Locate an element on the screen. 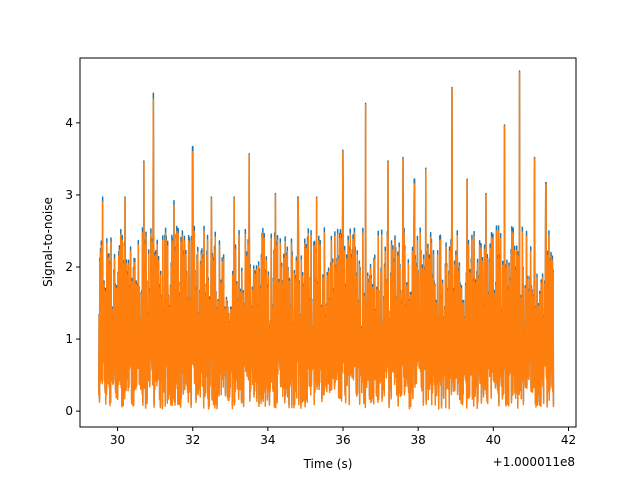 The width and height of the screenshot is (640, 480). y-tick-label: 4 is located at coordinates (69, 123).